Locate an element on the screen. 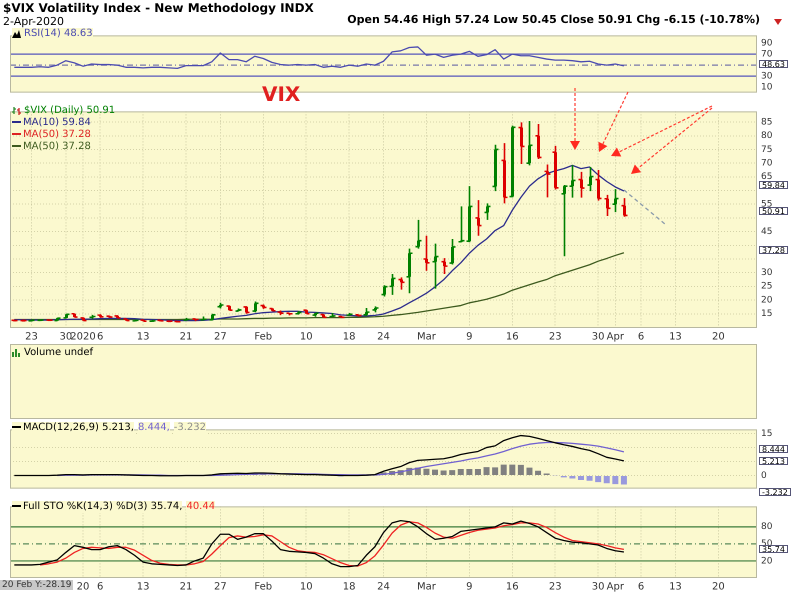 This screenshot has width=794, height=597. text: RSI(14) 48.63 is located at coordinates (58, 33).